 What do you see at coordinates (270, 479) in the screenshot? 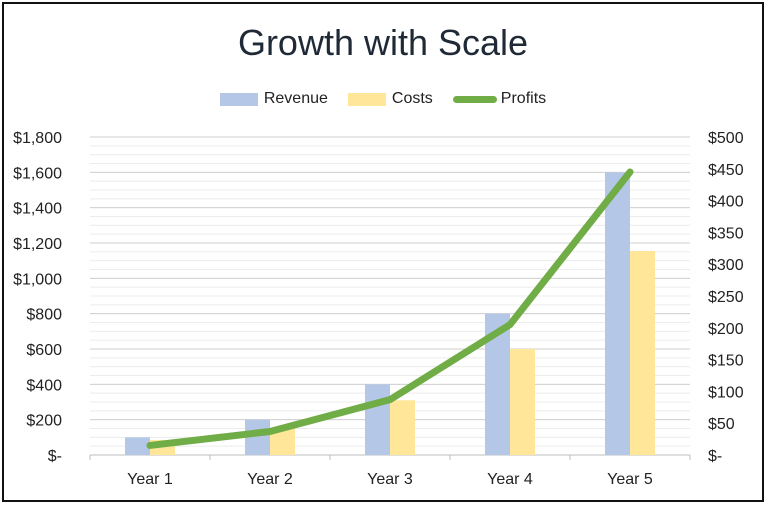
I see `x-tick-label: Year 2` at bounding box center [270, 479].